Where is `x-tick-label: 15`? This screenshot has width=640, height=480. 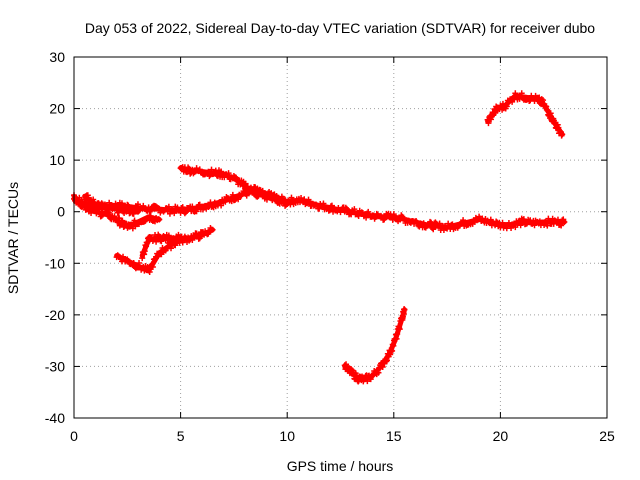 x-tick-label: 15 is located at coordinates (394, 436).